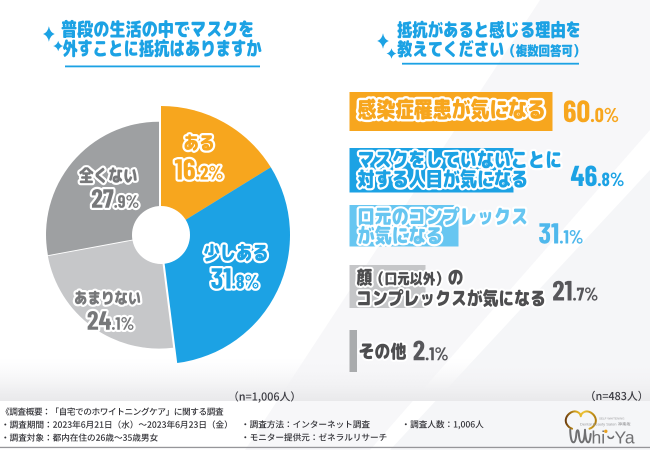  Describe the element at coordinates (599, 438) in the screenshot. I see `svg-text: hi` at that location.